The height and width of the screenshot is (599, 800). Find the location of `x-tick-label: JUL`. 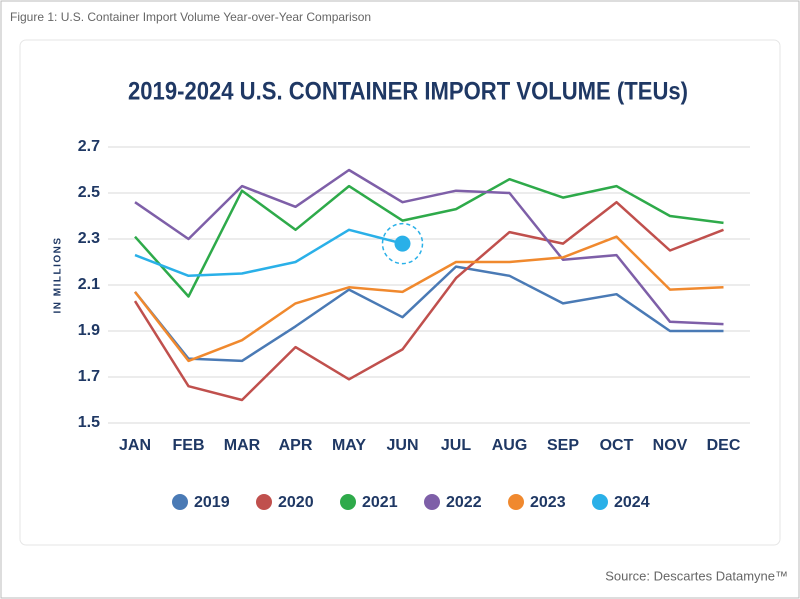

x-tick-label: JUL is located at coordinates (456, 445).